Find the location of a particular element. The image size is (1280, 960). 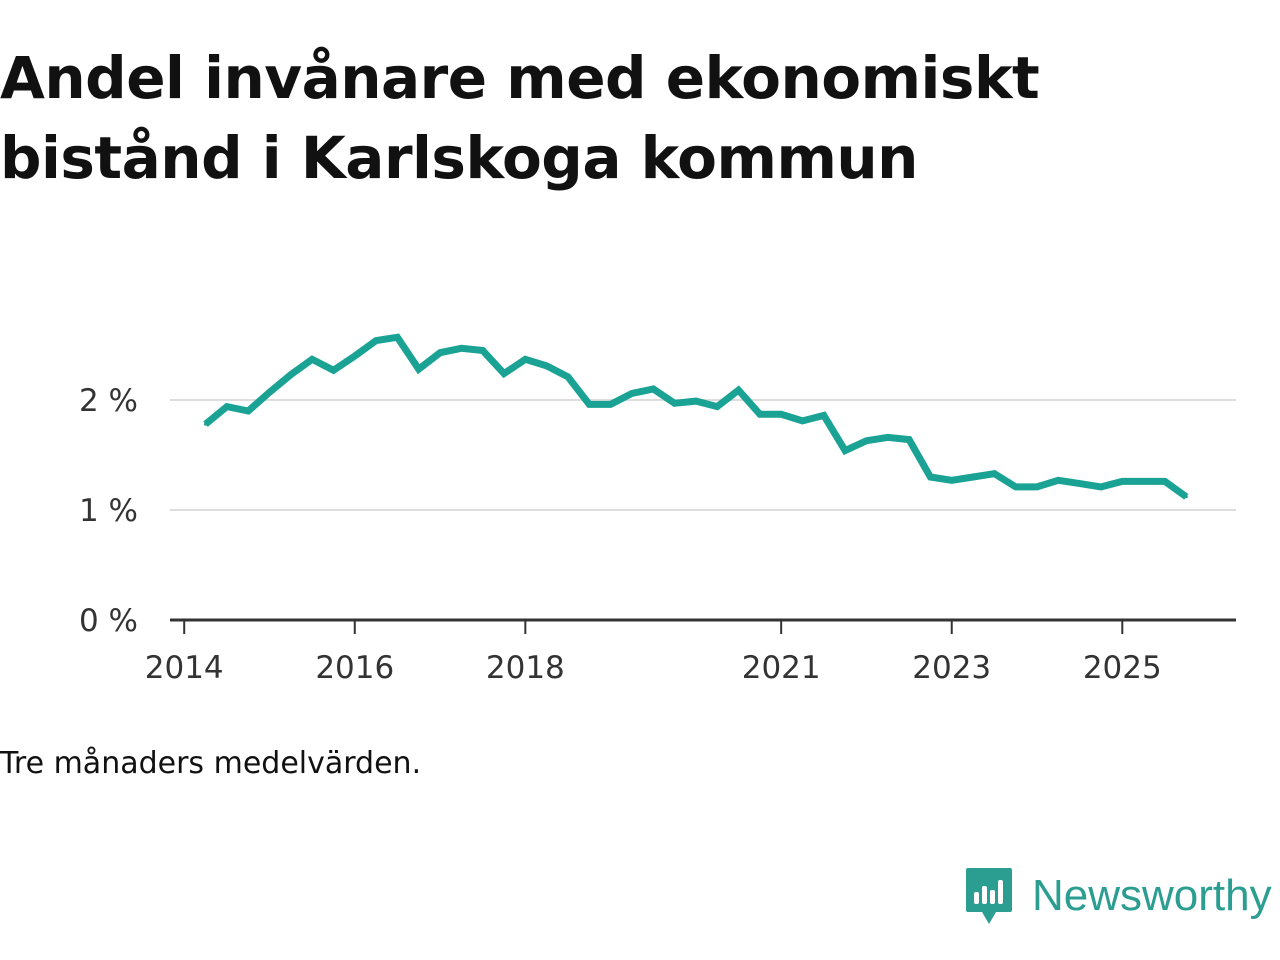

x-tick-label: 2018 is located at coordinates (525, 668).